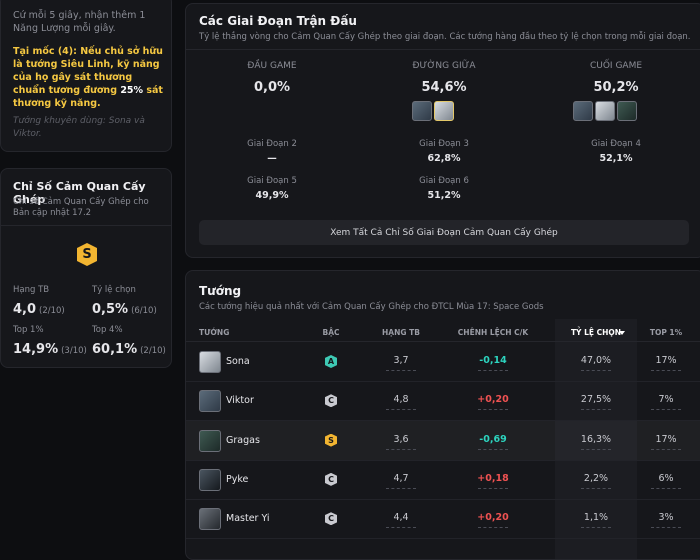 The image size is (700, 560). I want to click on pick-rate: 27,5%, so click(596, 400).